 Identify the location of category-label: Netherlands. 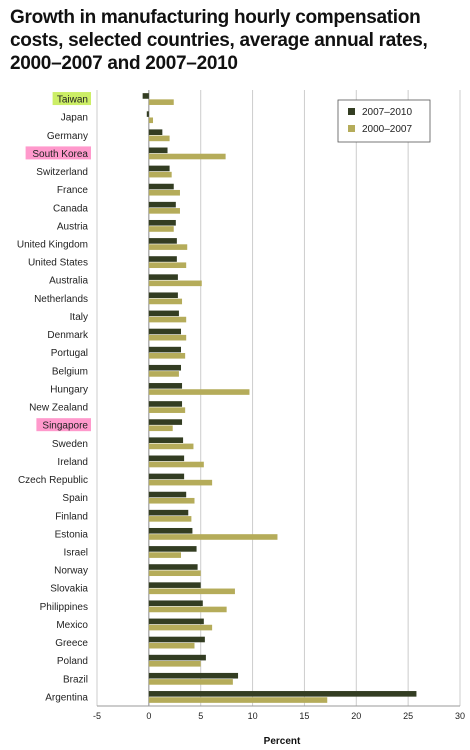
(61, 299).